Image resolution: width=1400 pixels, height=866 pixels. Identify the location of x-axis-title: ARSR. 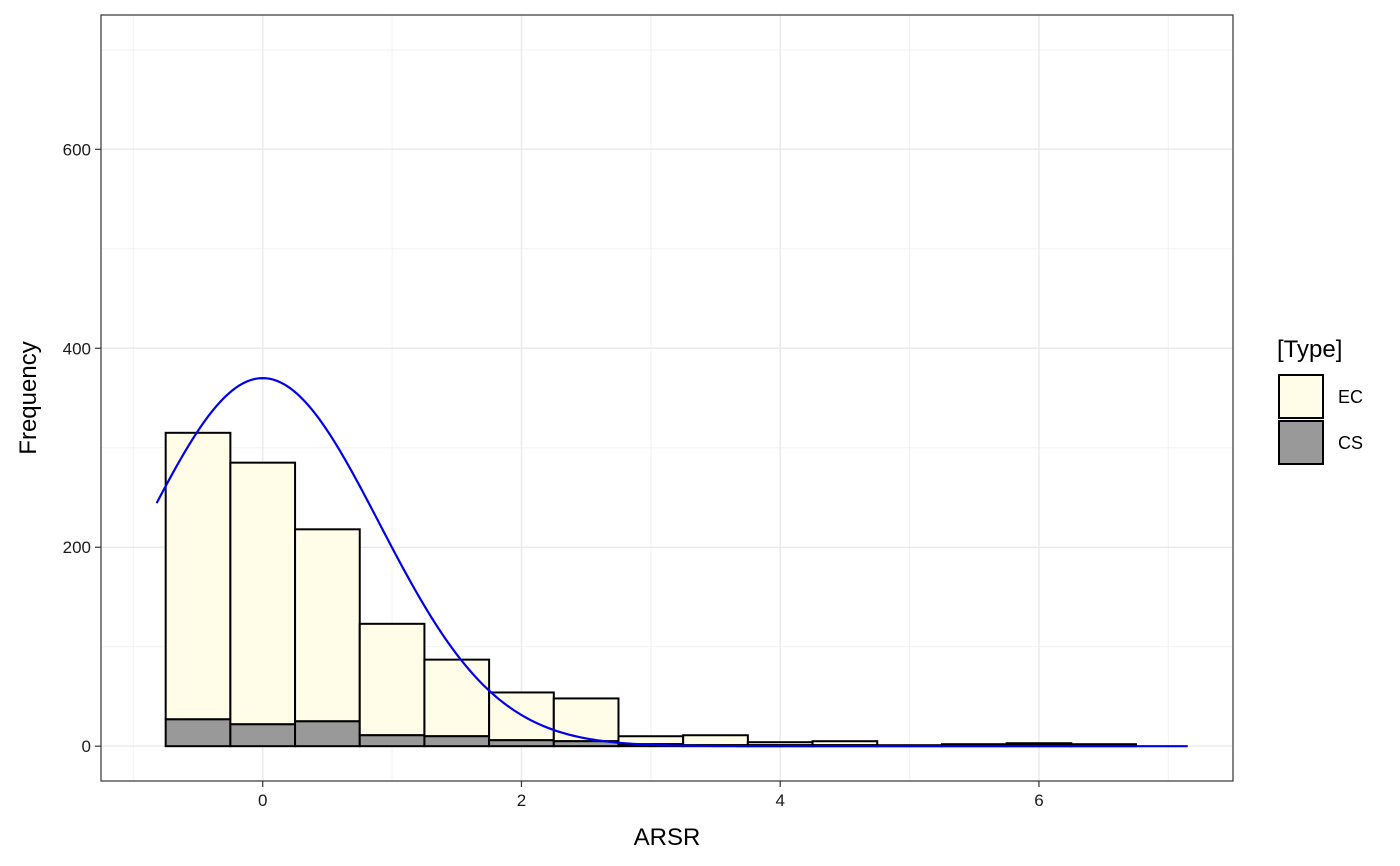
(667, 837).